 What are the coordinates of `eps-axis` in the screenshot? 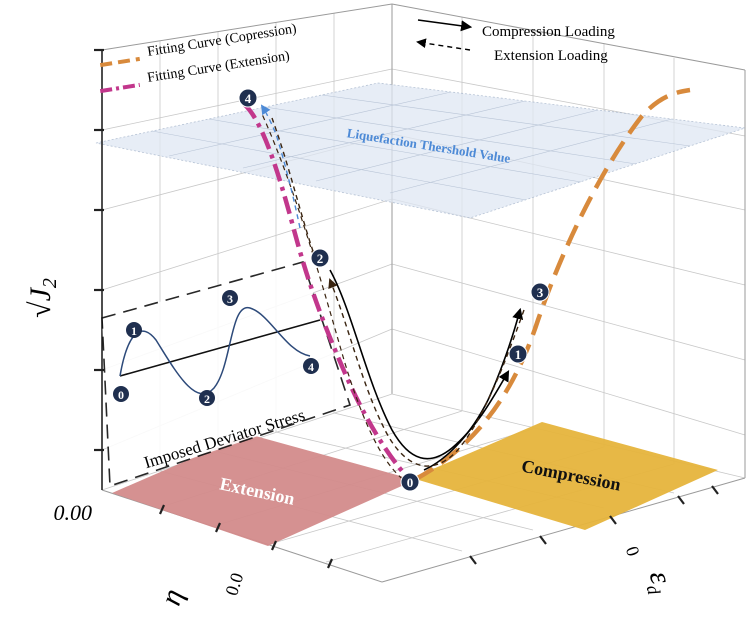 It's located at (594, 525).